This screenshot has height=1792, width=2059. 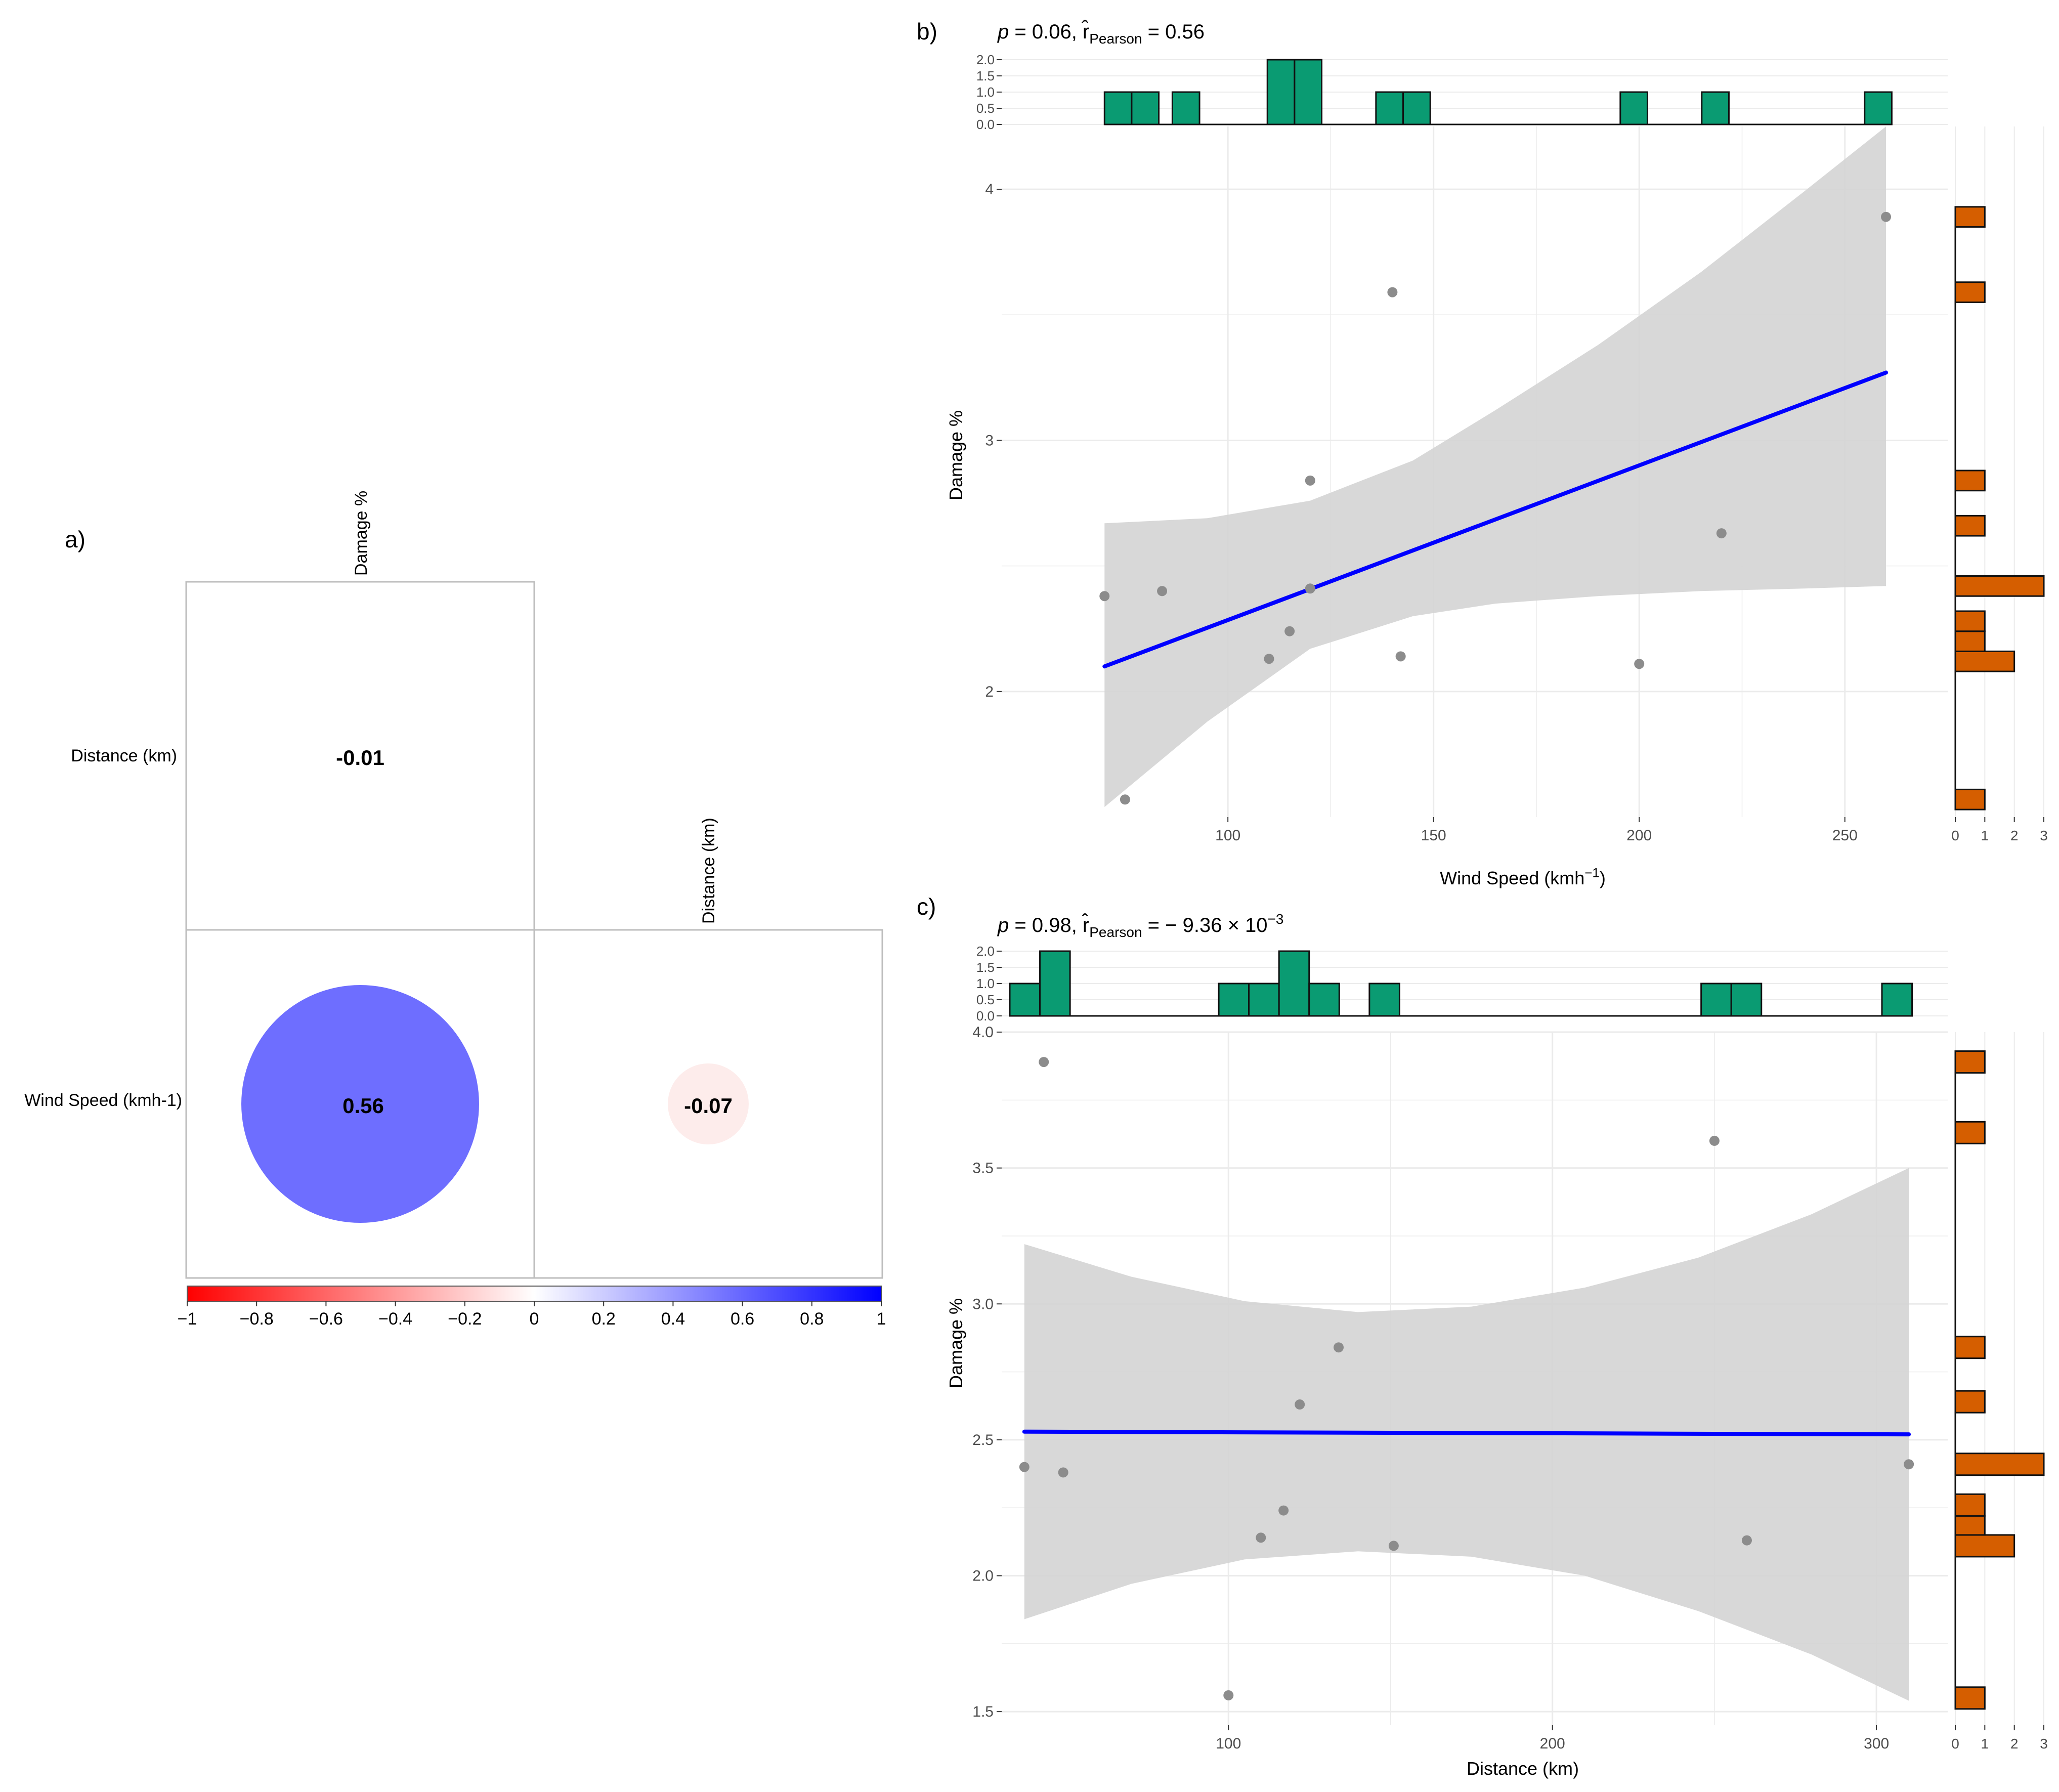 What do you see at coordinates (1512, 878) in the screenshot?
I see `panel-b-xlabel-text: Wind Speed (kmh` at bounding box center [1512, 878].